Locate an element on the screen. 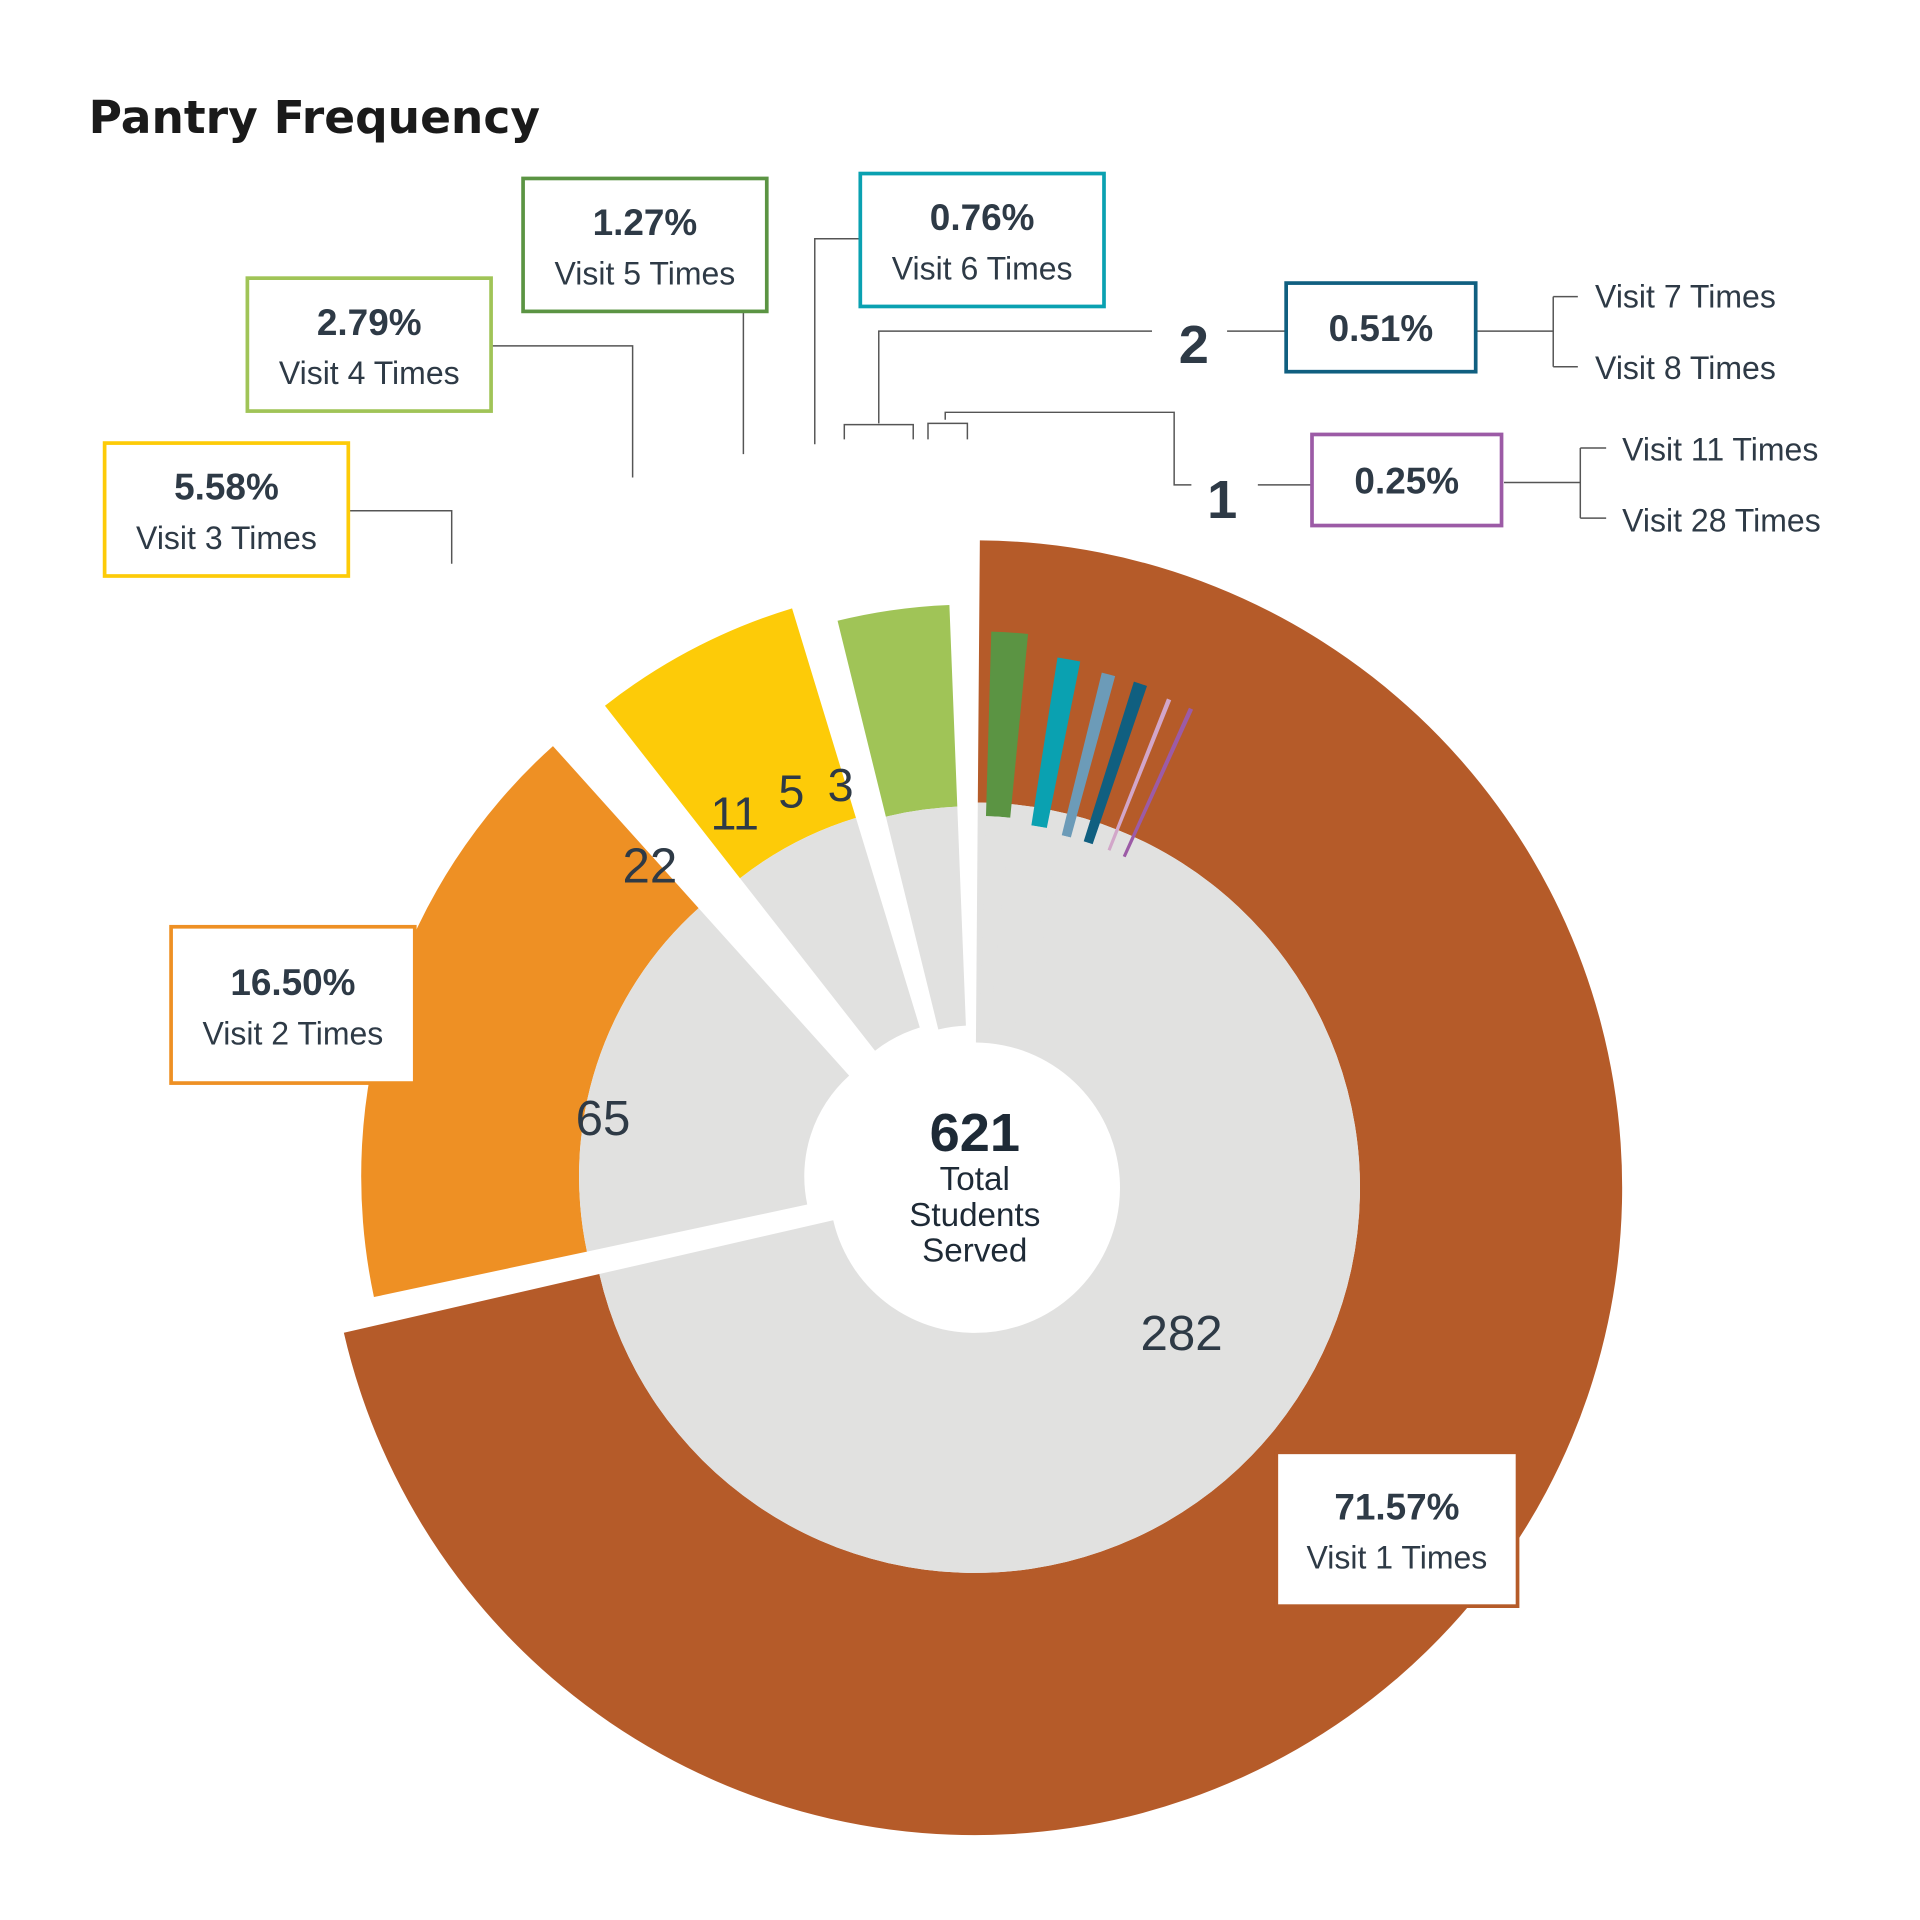 The width and height of the screenshot is (1920, 1920). outer-slice-visit-4-times is located at coordinates (897, 710).